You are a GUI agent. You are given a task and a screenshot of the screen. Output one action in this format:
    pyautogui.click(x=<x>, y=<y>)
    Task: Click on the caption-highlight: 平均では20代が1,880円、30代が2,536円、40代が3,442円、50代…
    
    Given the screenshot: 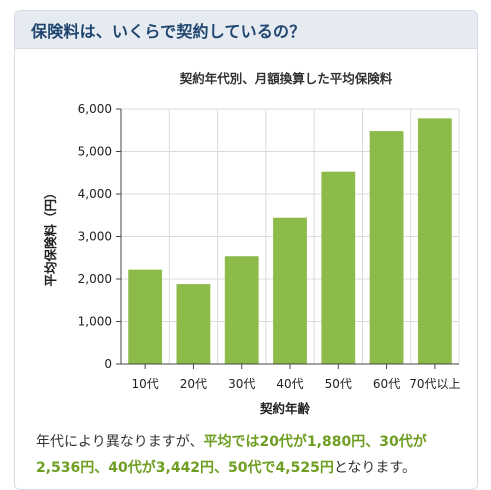 What is the action you would take?
    pyautogui.click(x=231, y=455)
    